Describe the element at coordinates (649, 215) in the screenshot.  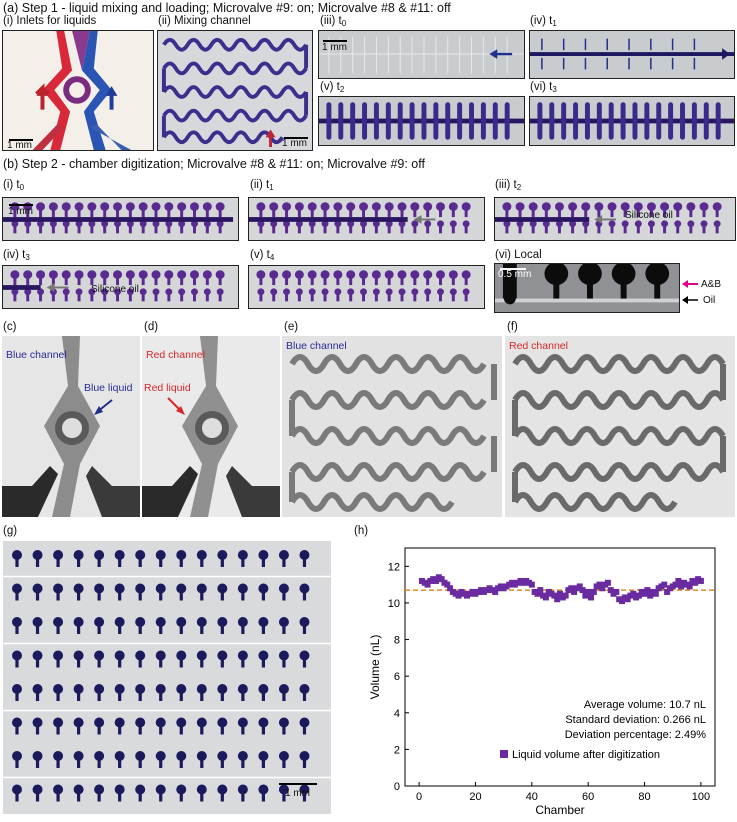
I see `silicone-oil-label-b-iii: Silicone oil` at that location.